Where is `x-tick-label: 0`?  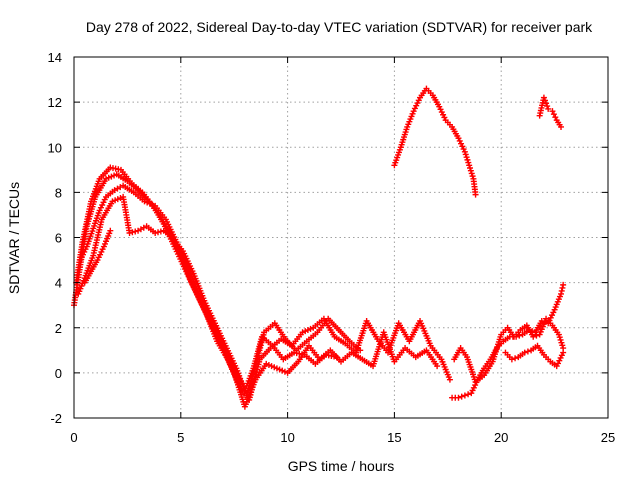
x-tick-label: 0 is located at coordinates (73, 437).